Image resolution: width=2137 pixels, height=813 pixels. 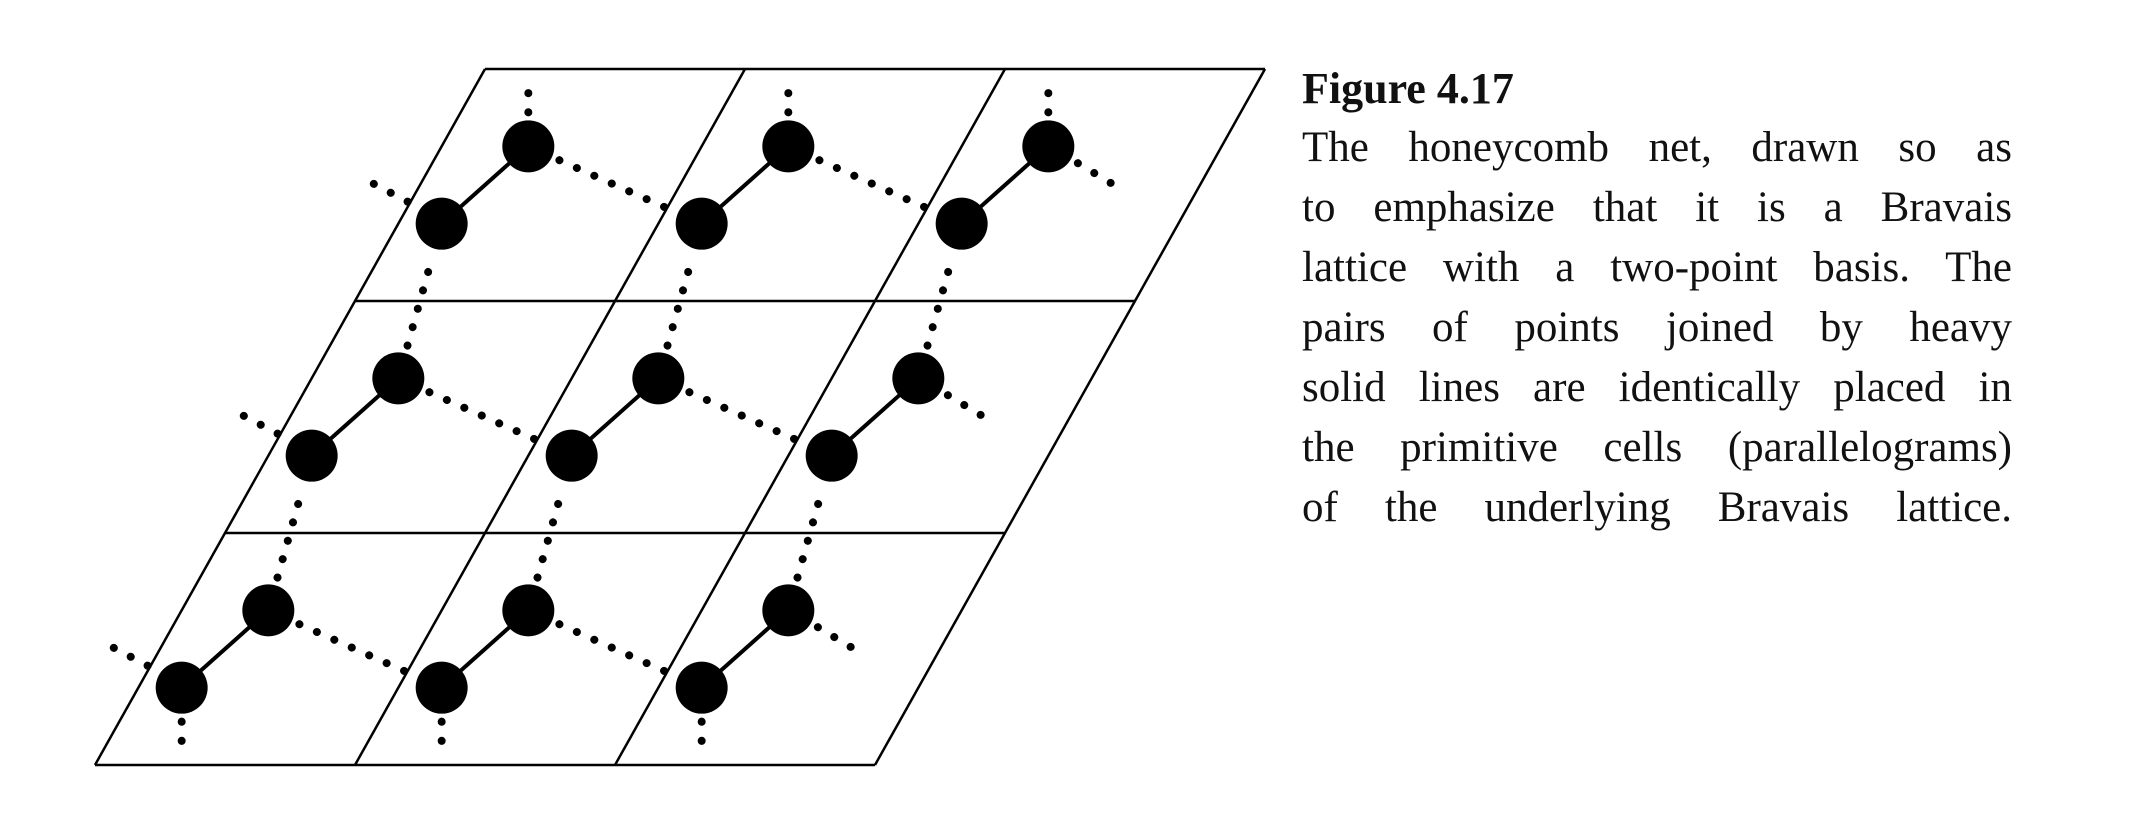 I want to click on caption-line-2: to emphasize that it is a Bravais, so click(x=1657, y=207).